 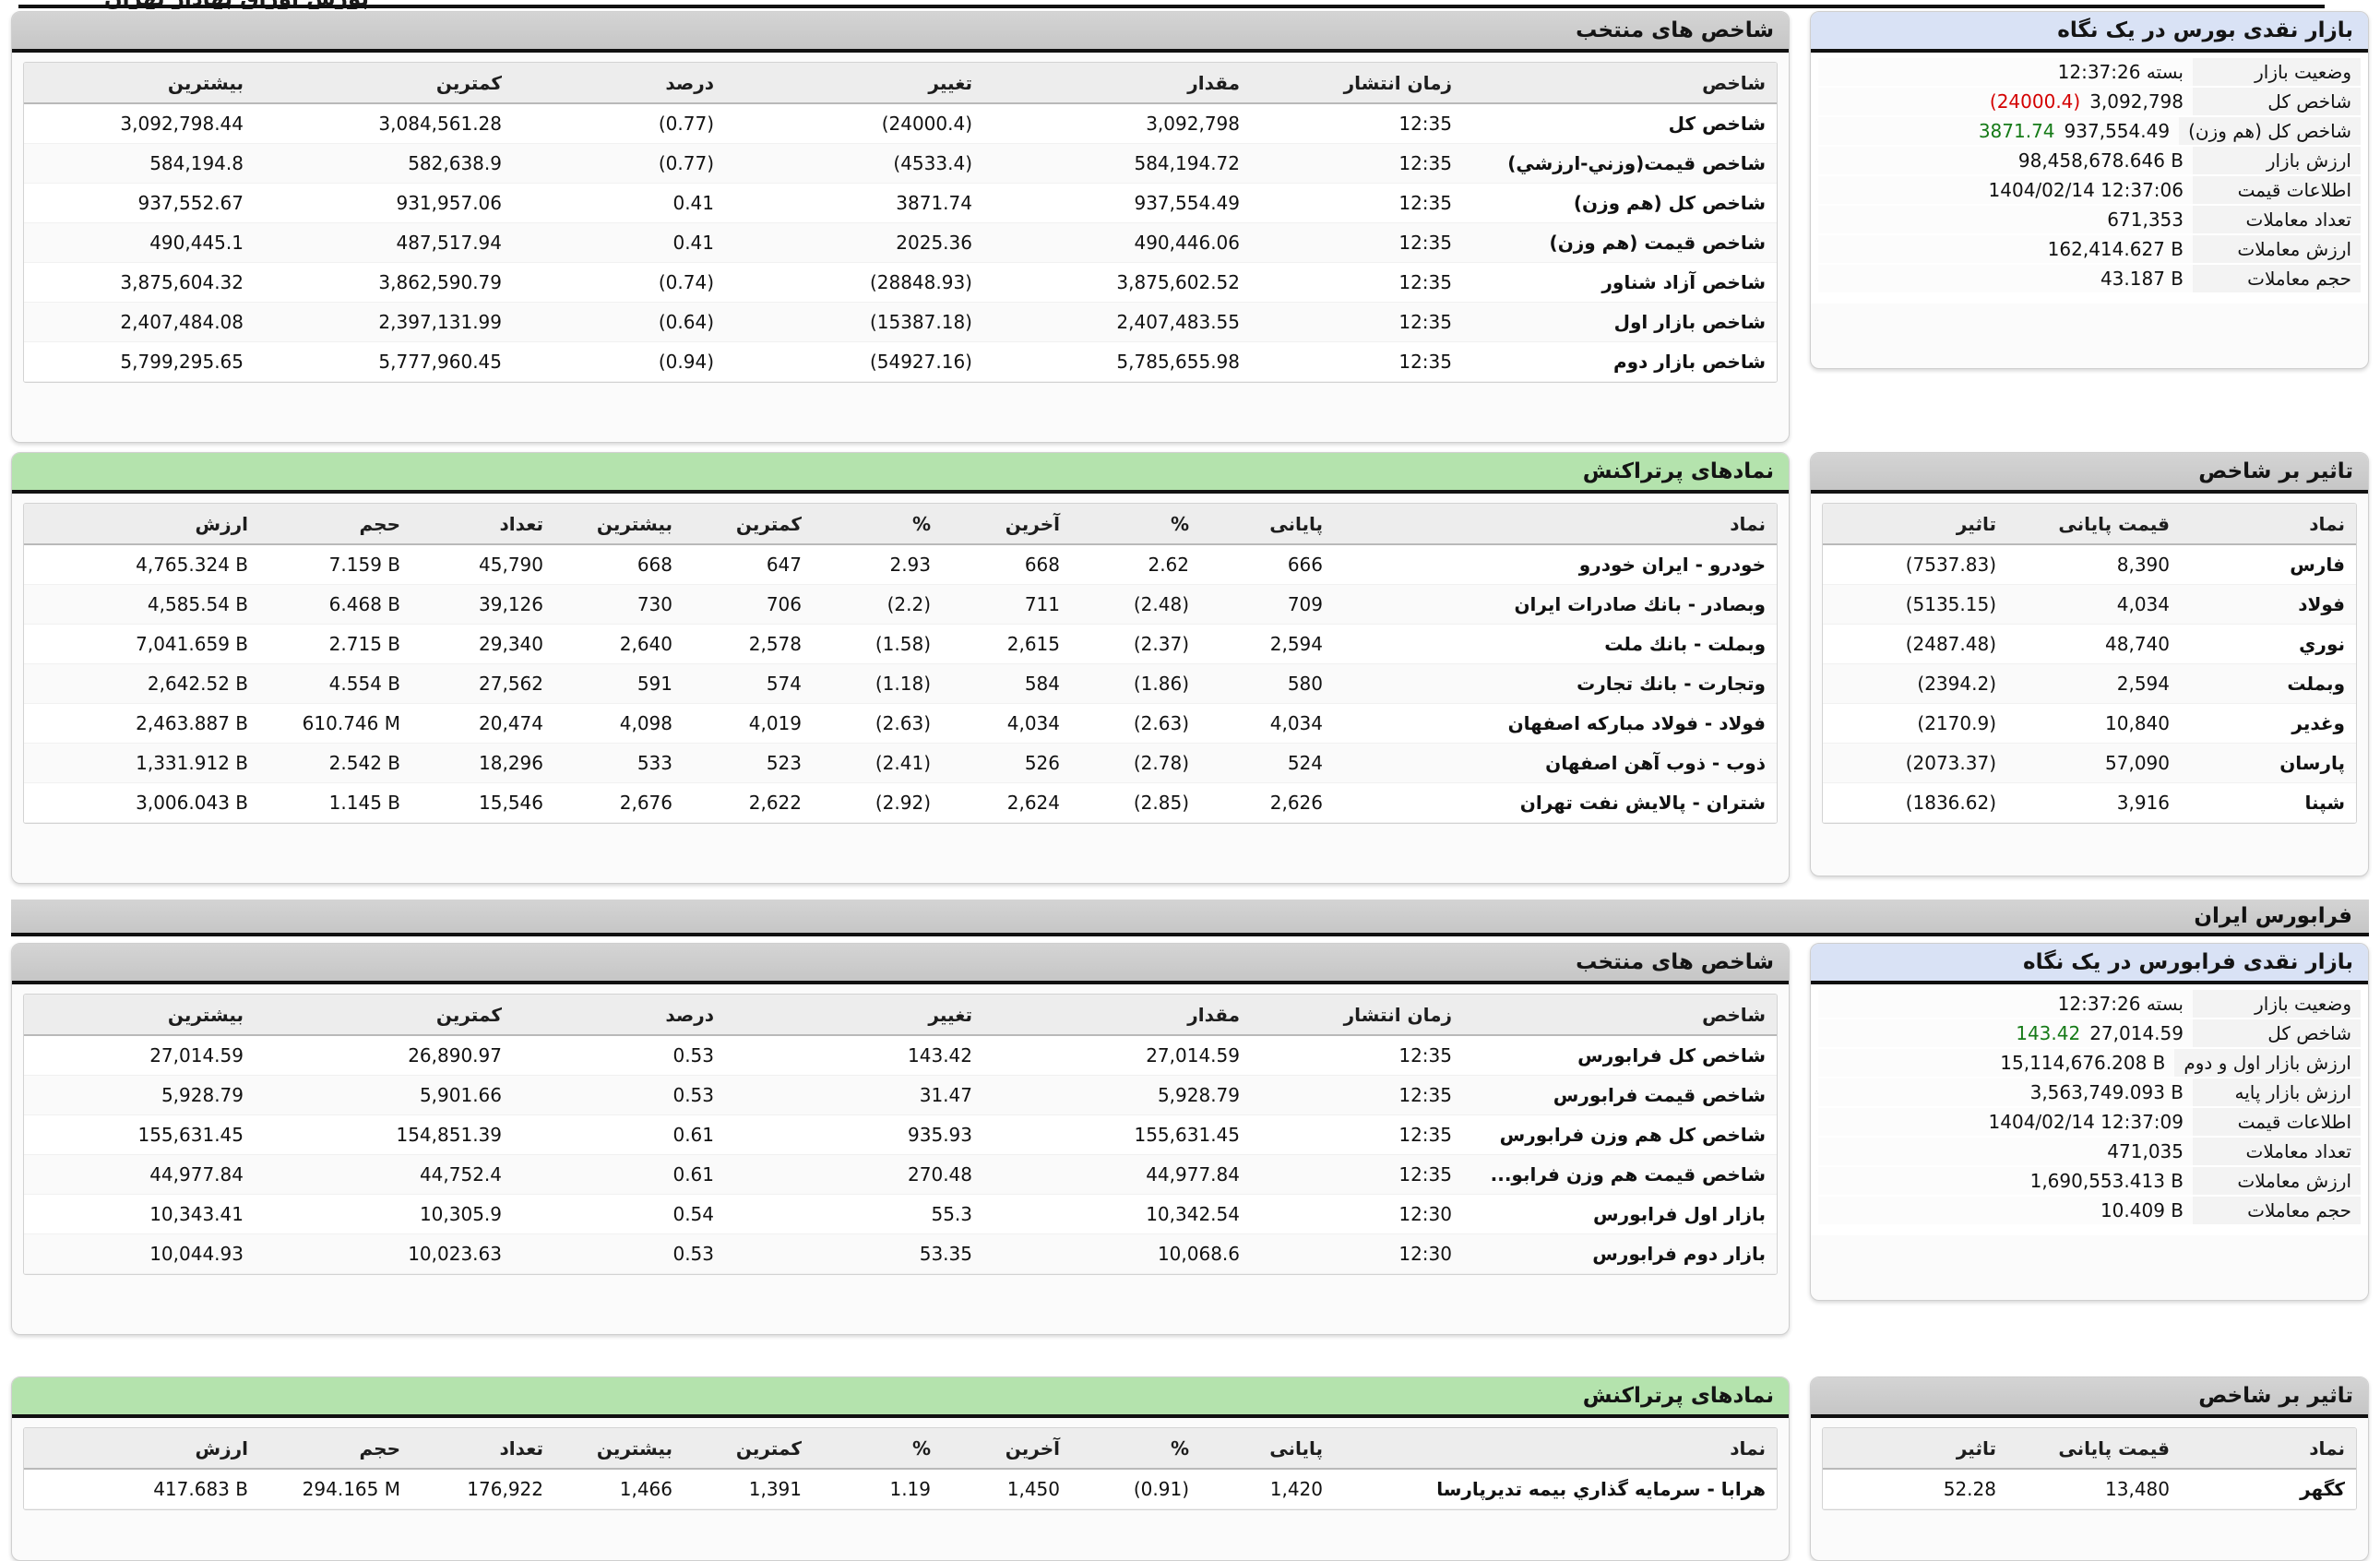 What do you see at coordinates (2089, 1122) in the screenshot?
I see `kv-row: اطلاعات قیمت 1404/02/14 12:37:09` at bounding box center [2089, 1122].